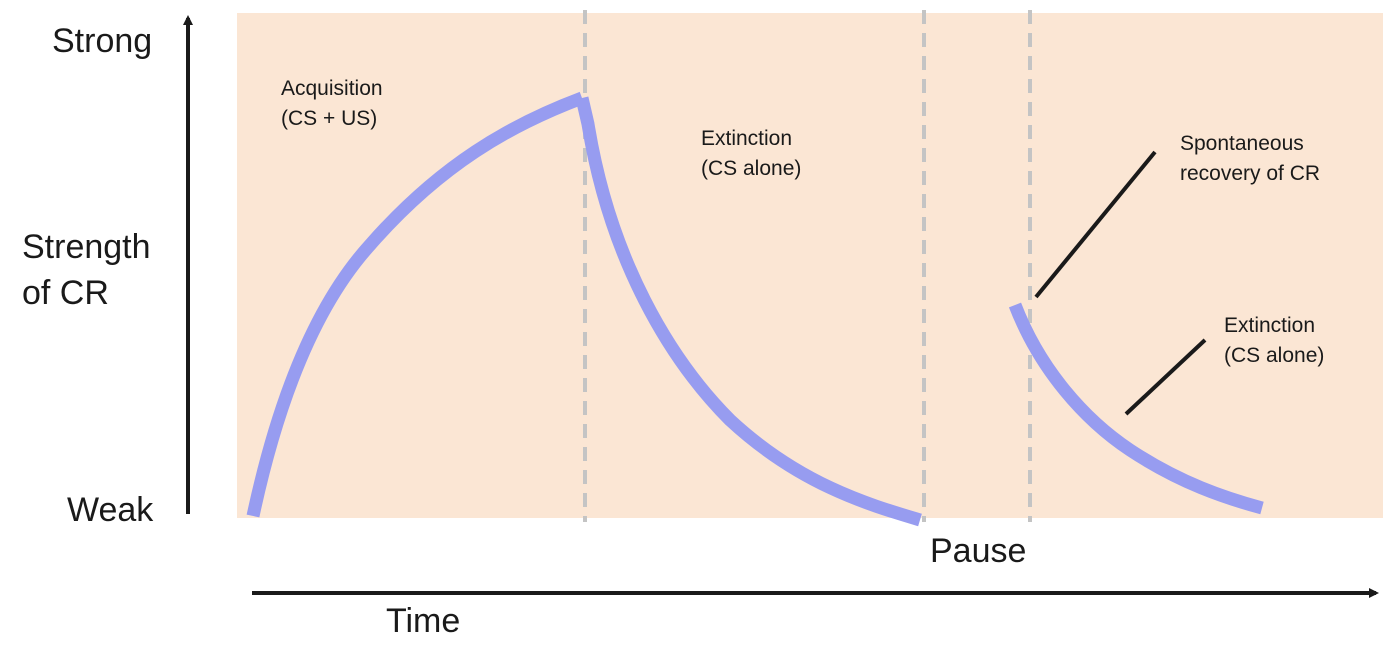 This screenshot has height=646, width=1400. I want to click on recovery-extinction-curve, so click(1136, 408).